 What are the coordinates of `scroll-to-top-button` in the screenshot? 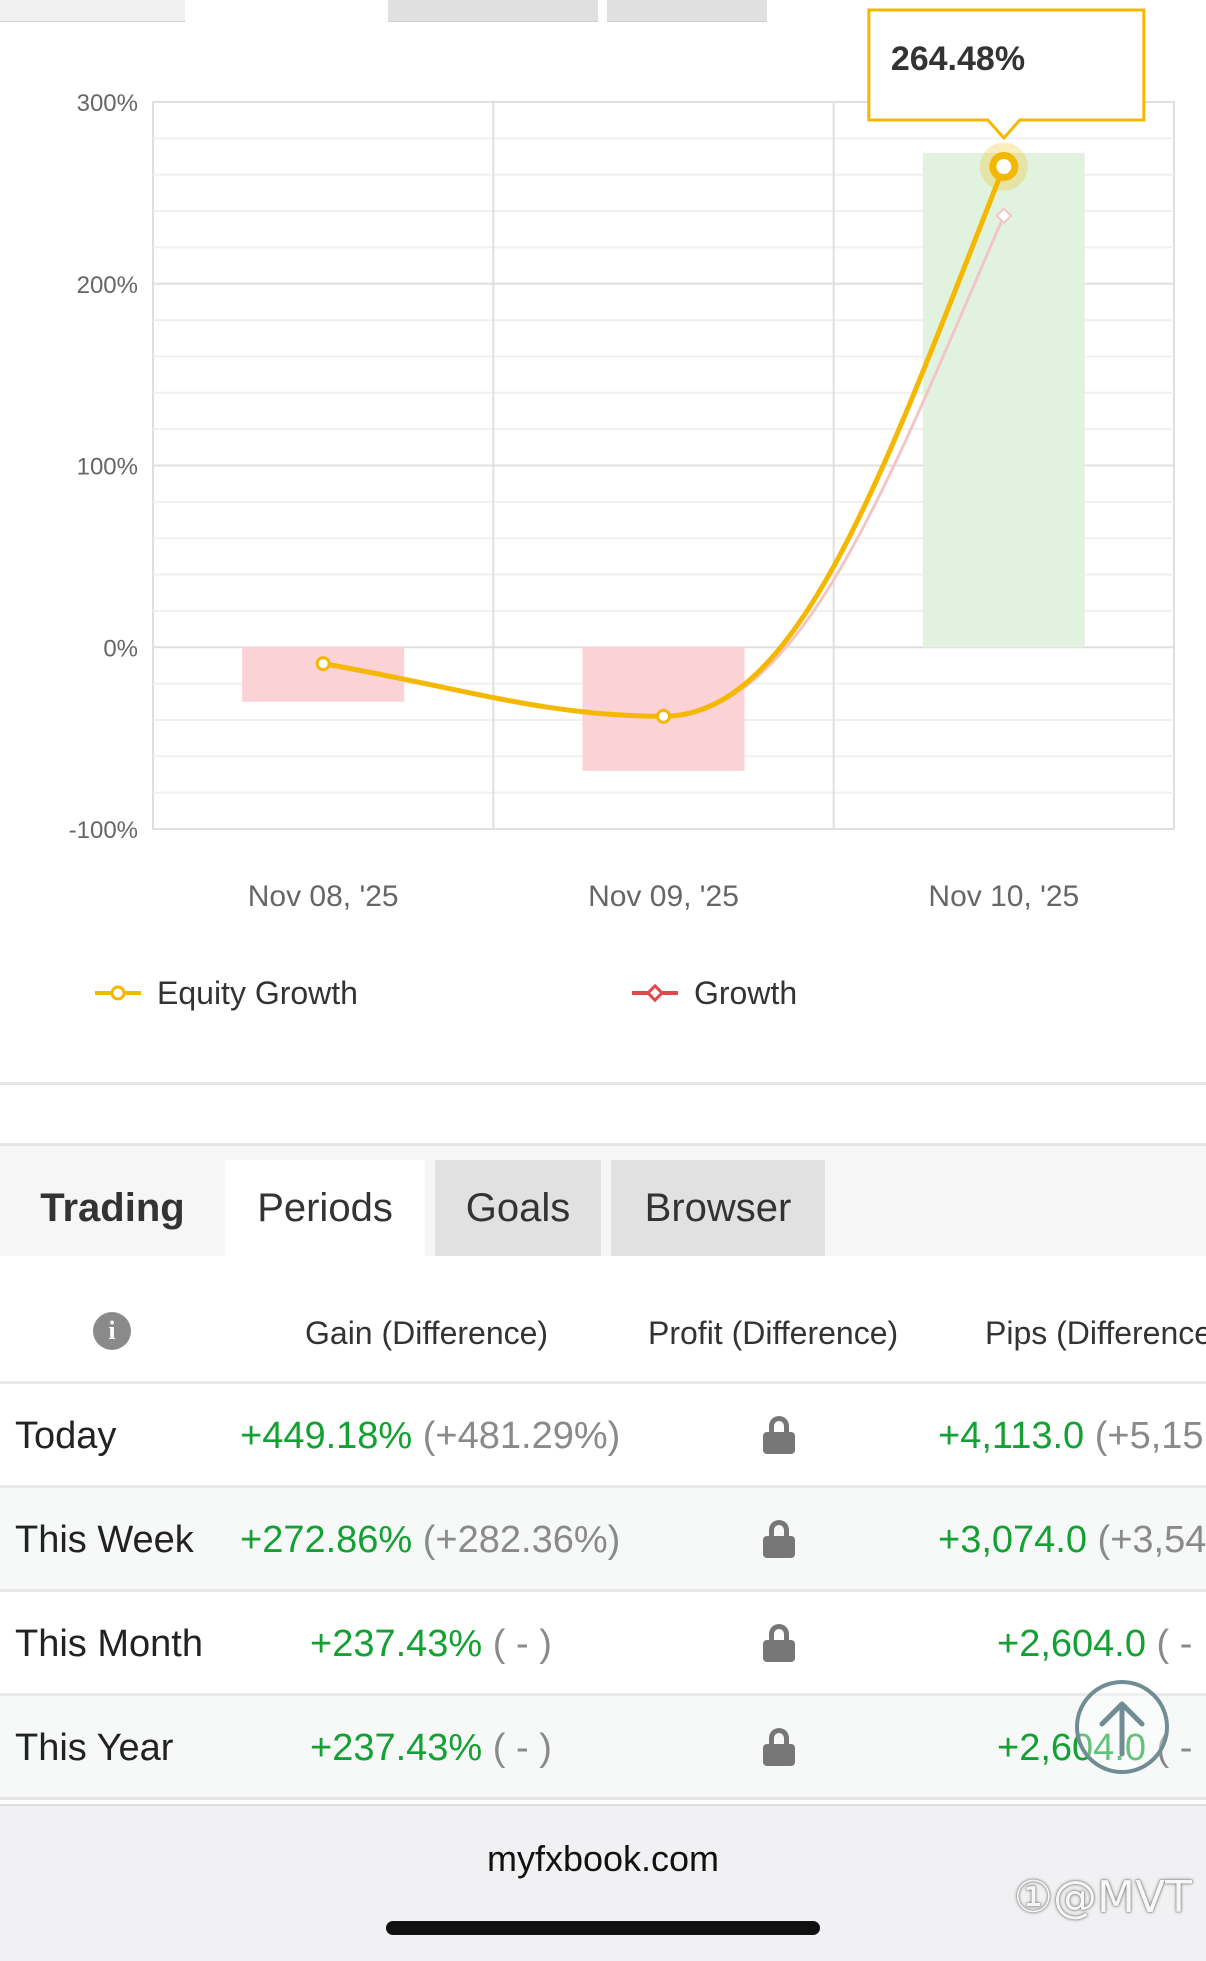 It's located at (1122, 1727).